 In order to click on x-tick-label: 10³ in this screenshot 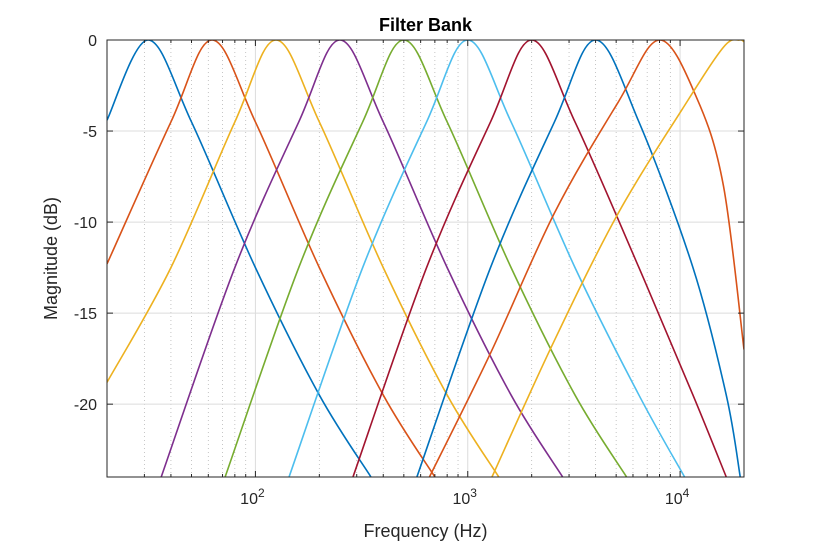, I will do `click(465, 497)`.